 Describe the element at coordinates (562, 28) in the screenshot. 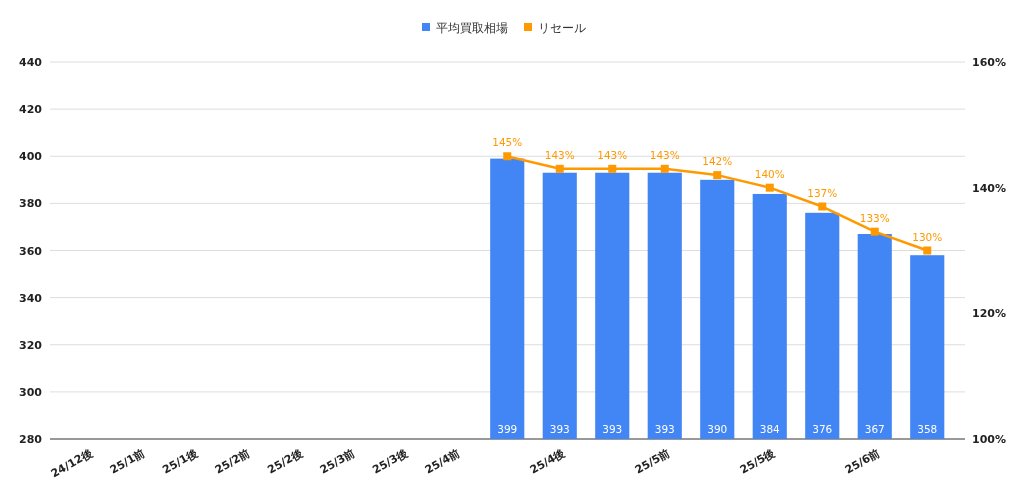

I see `legend-label: リセール` at that location.